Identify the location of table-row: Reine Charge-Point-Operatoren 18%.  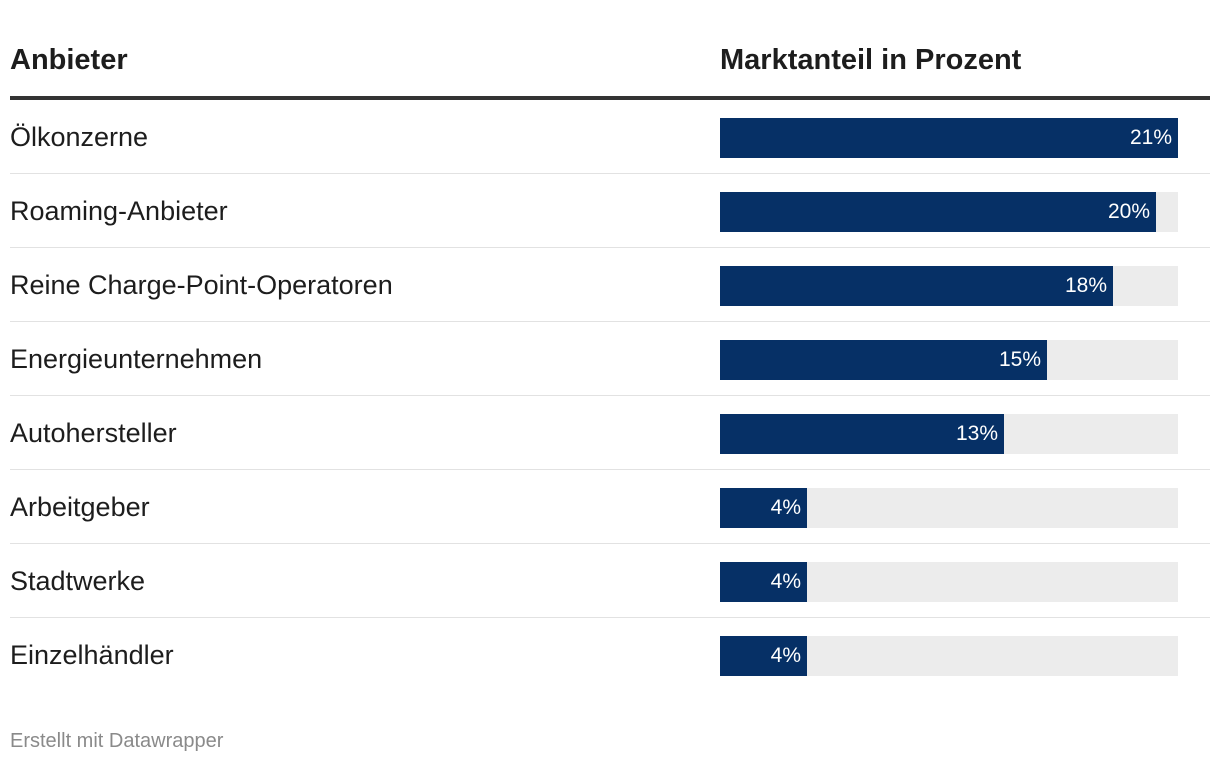
(610, 285).